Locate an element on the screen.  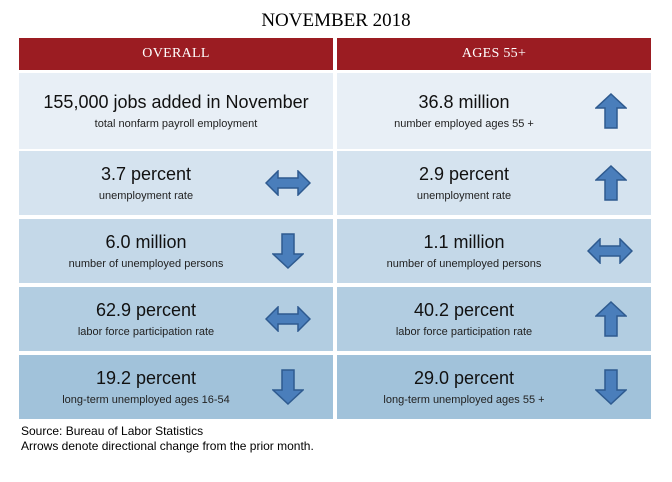
stat-value: 40.2 percent is located at coordinates (464, 310).